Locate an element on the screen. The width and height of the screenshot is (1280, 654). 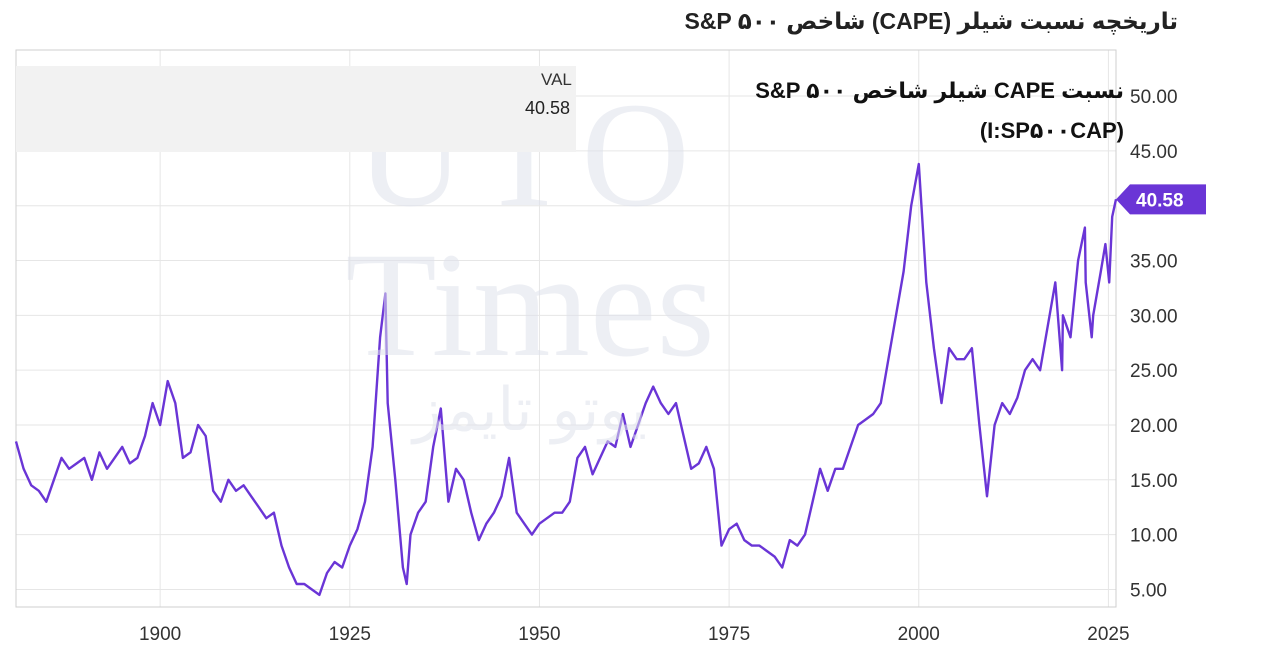
y-tick-label: 20.00 is located at coordinates (1154, 426).